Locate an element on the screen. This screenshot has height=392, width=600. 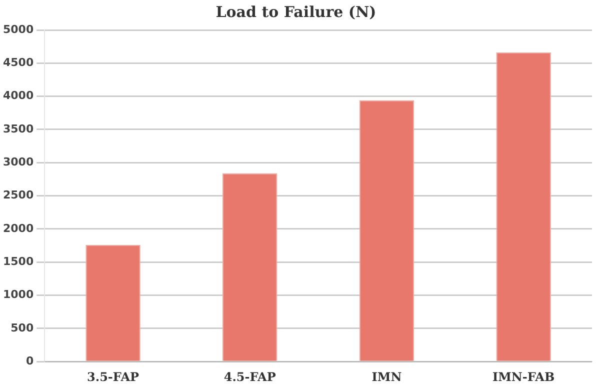
y-tick-label: 1000 is located at coordinates (18, 295).